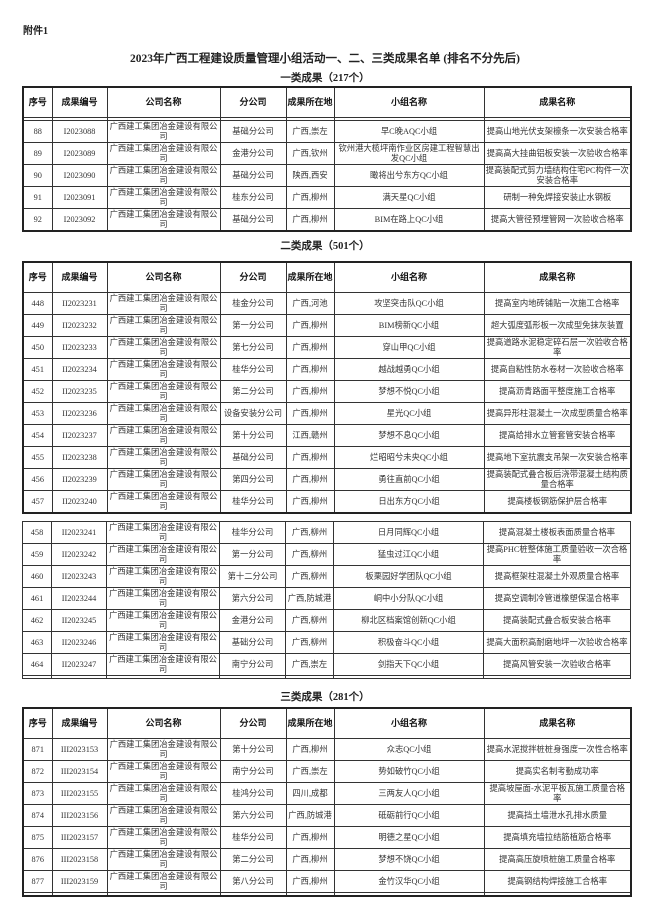 This screenshot has height=901, width=650. I want to click on cell-seq: 877, so click(37, 881).